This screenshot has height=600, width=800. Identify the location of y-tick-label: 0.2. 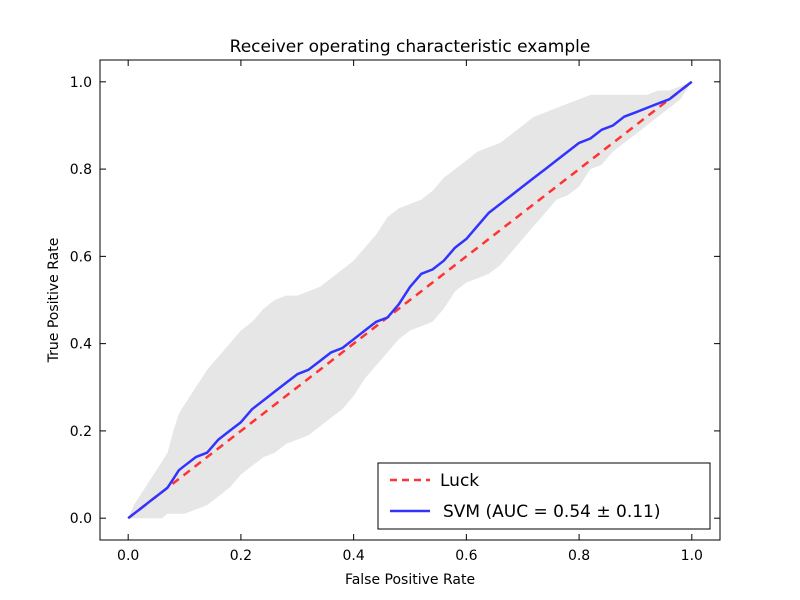
(81, 432).